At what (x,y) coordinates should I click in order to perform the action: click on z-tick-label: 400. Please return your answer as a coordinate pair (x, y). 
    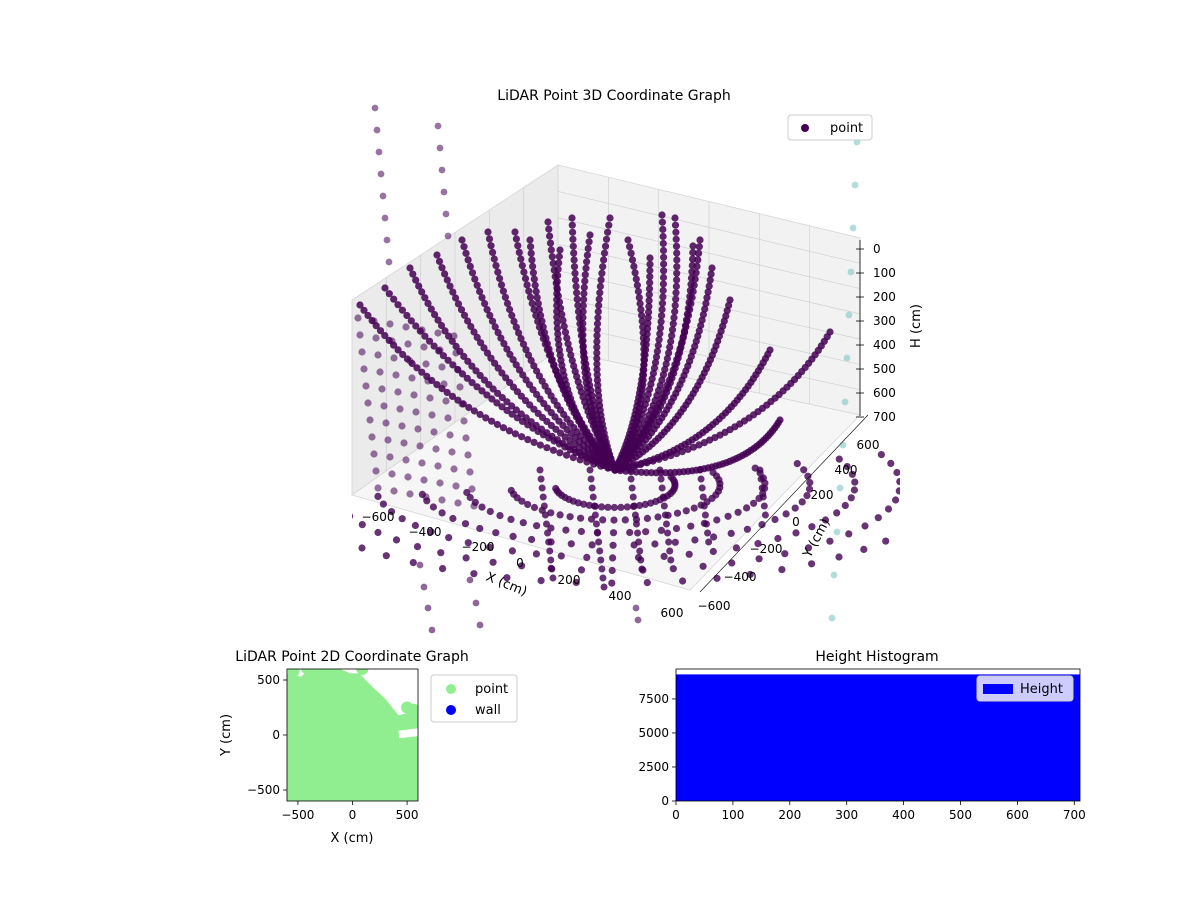
    Looking at the image, I should click on (884, 345).